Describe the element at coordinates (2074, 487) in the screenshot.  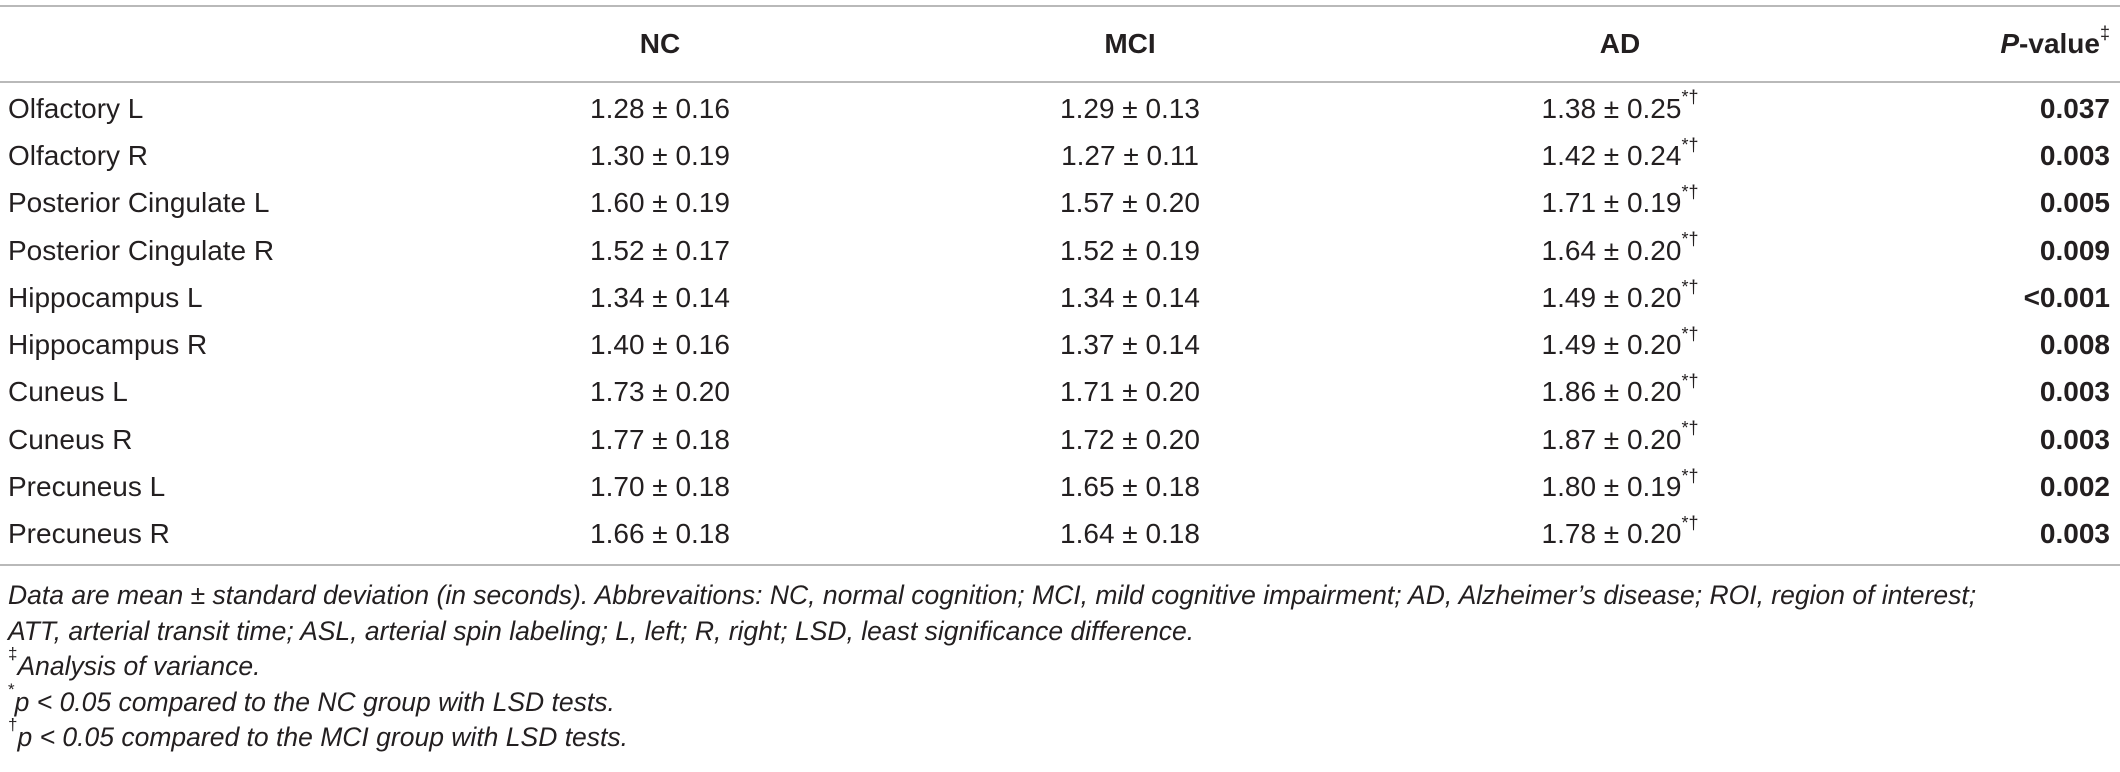
I see `cell-p-value-text: 0.002` at that location.